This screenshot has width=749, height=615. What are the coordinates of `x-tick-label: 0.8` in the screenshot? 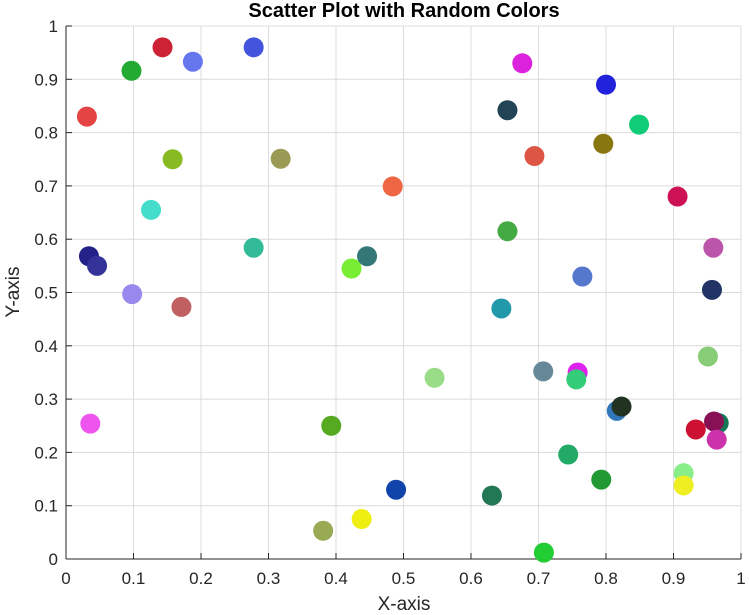 It's located at (606, 578).